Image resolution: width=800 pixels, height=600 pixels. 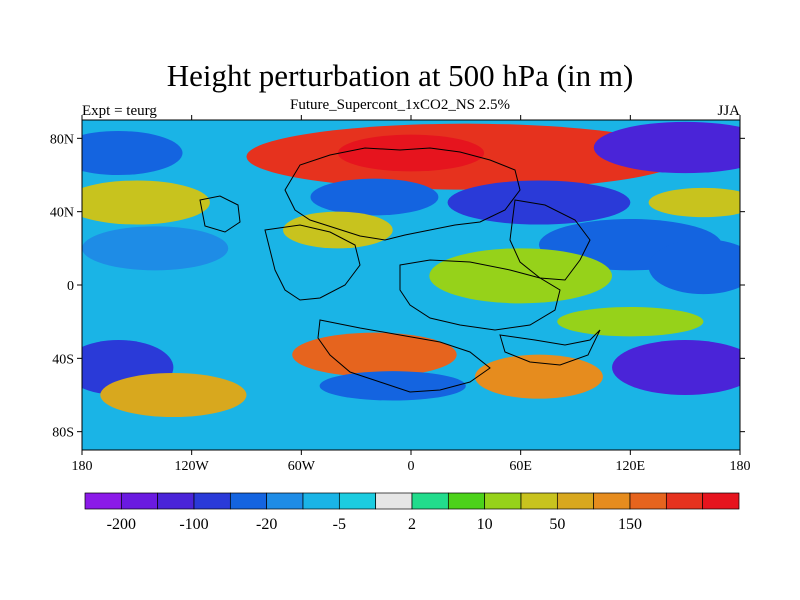 What do you see at coordinates (70, 286) in the screenshot?
I see `lat-tick-label: 0` at bounding box center [70, 286].